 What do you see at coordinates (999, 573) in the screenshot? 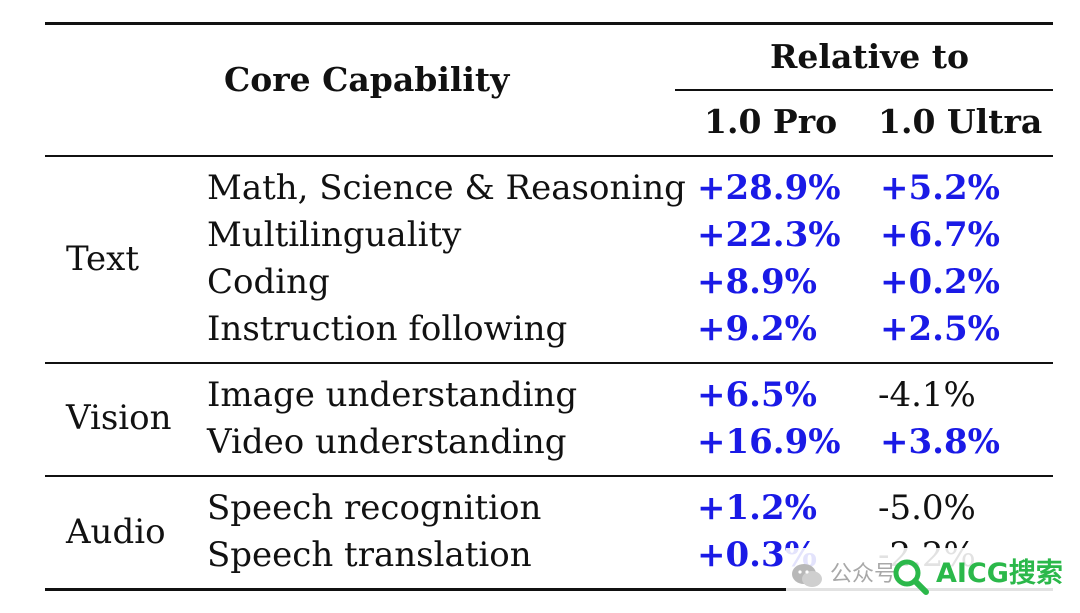
I see `watermark-brand: AICG搜索` at bounding box center [999, 573].